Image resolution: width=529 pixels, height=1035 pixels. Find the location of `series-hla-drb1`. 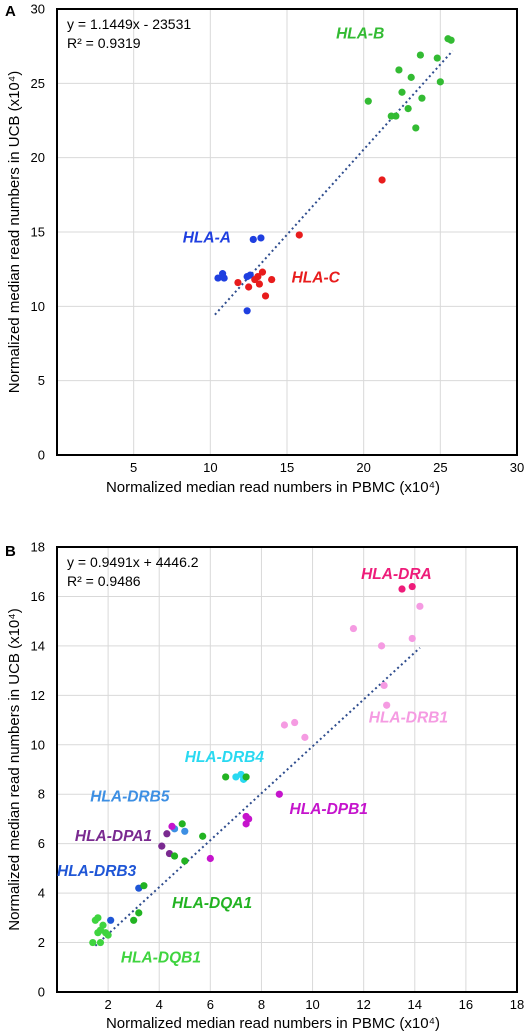

series-hla-drb1 is located at coordinates (352, 671).